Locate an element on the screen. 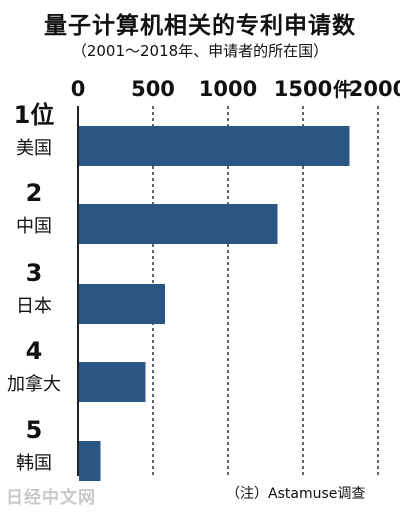 The image size is (400, 517). country-label: 韩国 is located at coordinates (34, 463).